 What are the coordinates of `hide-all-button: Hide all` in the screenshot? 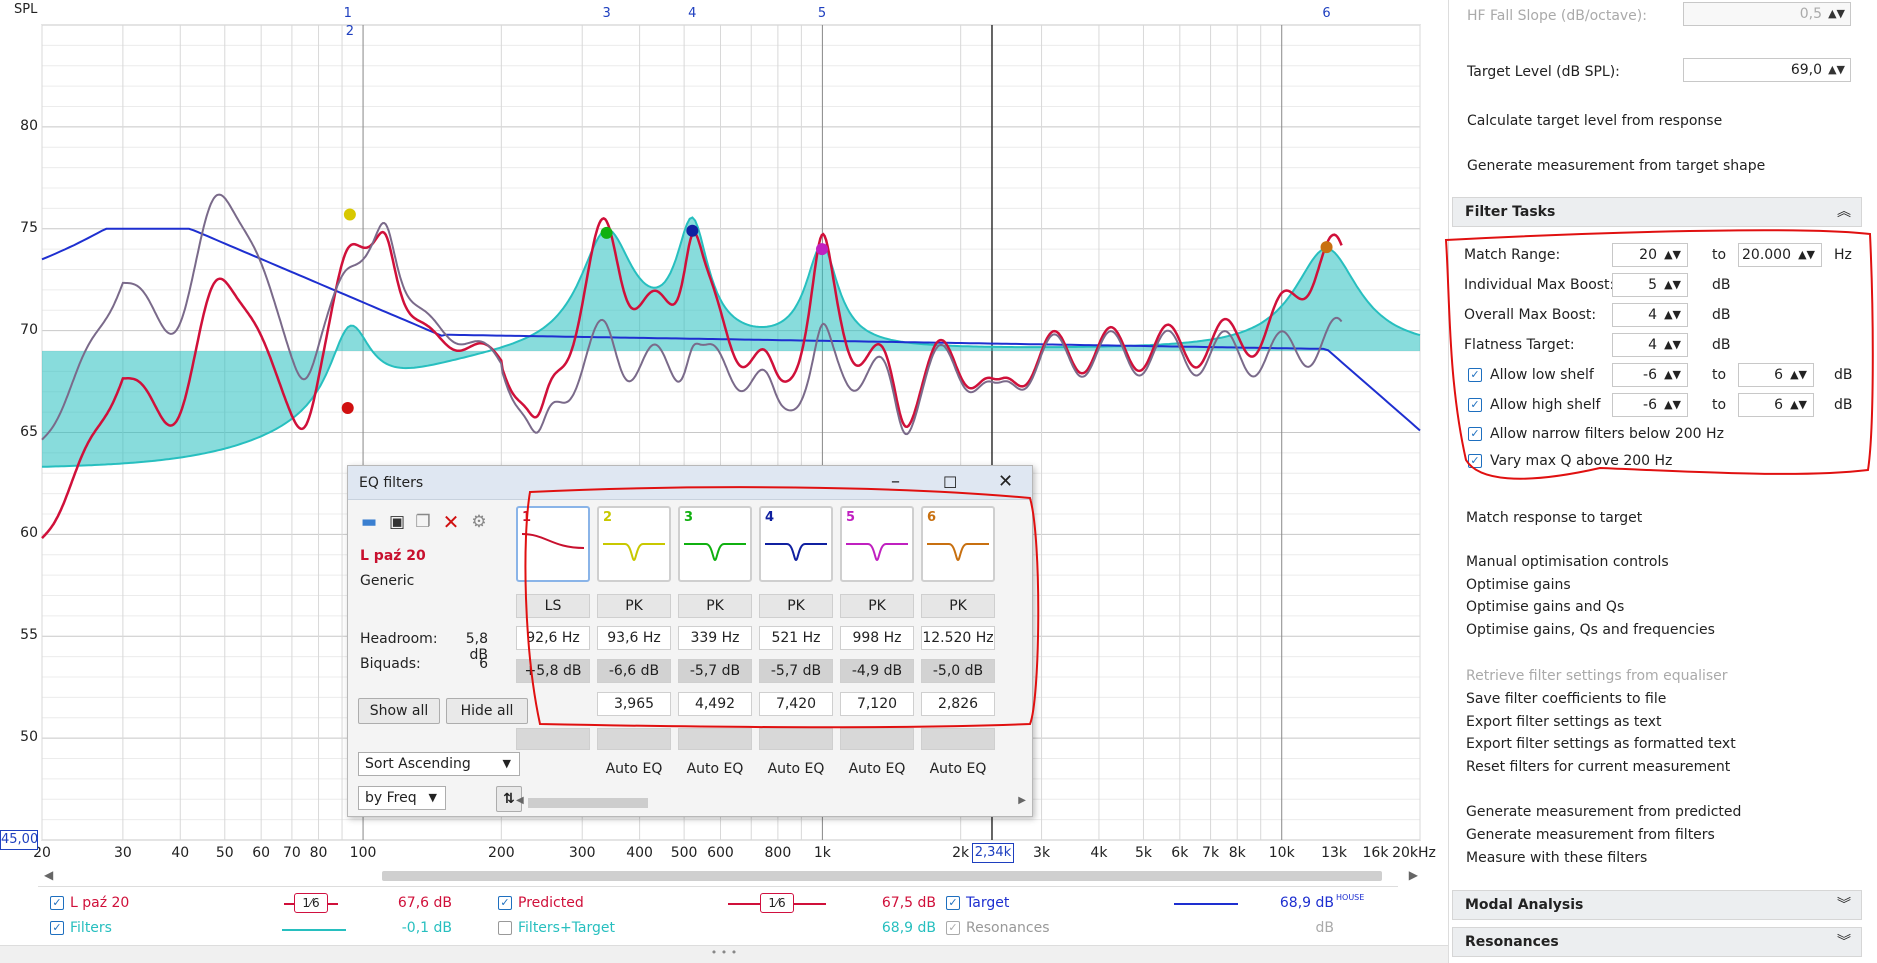 It's located at (487, 711).